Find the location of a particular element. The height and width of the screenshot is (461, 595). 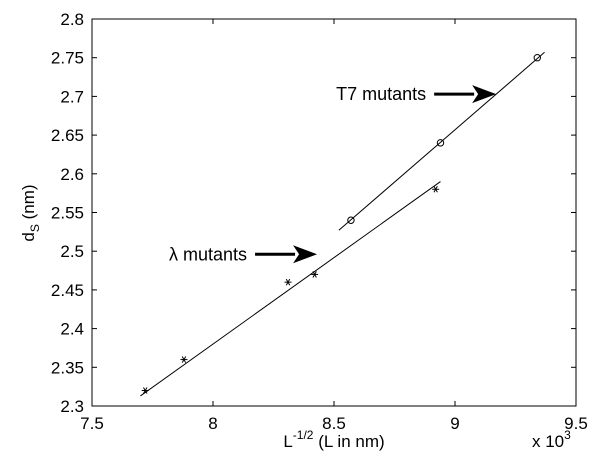

x-axis-label-sup: -1/2 is located at coordinates (303, 435).